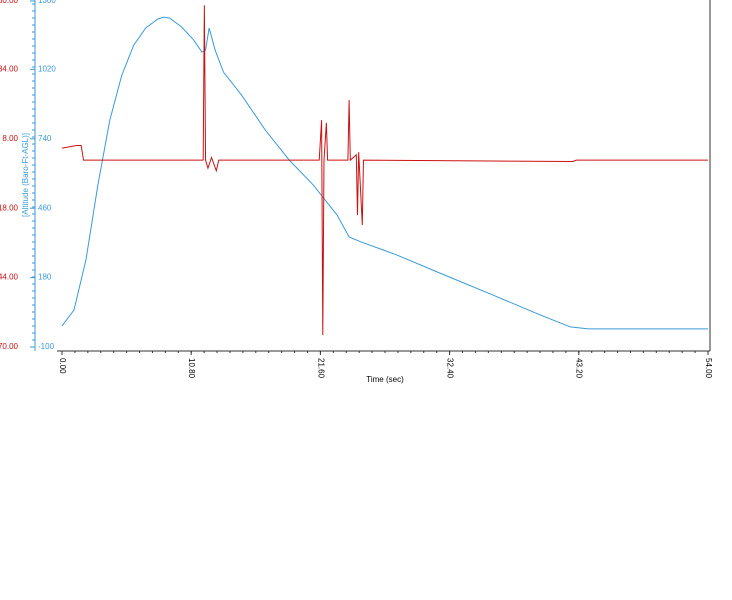 The image size is (732, 600). I want to click on y2-tick-label: 740, so click(45, 138).